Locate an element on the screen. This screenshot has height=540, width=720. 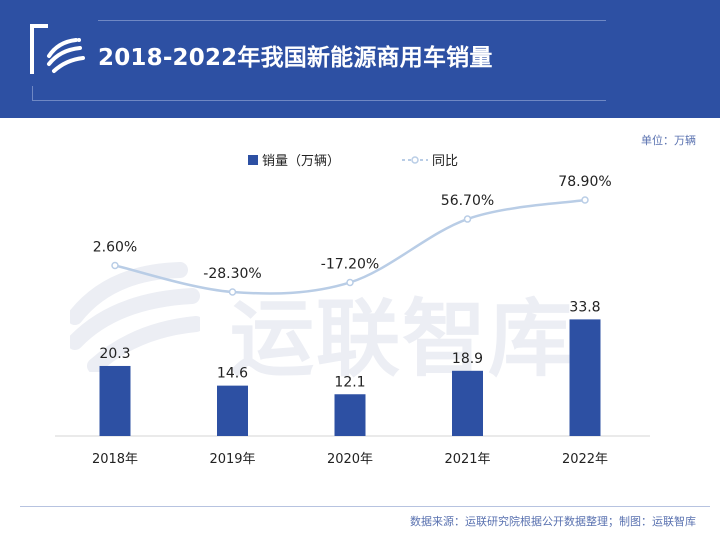
x-tick-label-1: 2019年 is located at coordinates (232, 459).